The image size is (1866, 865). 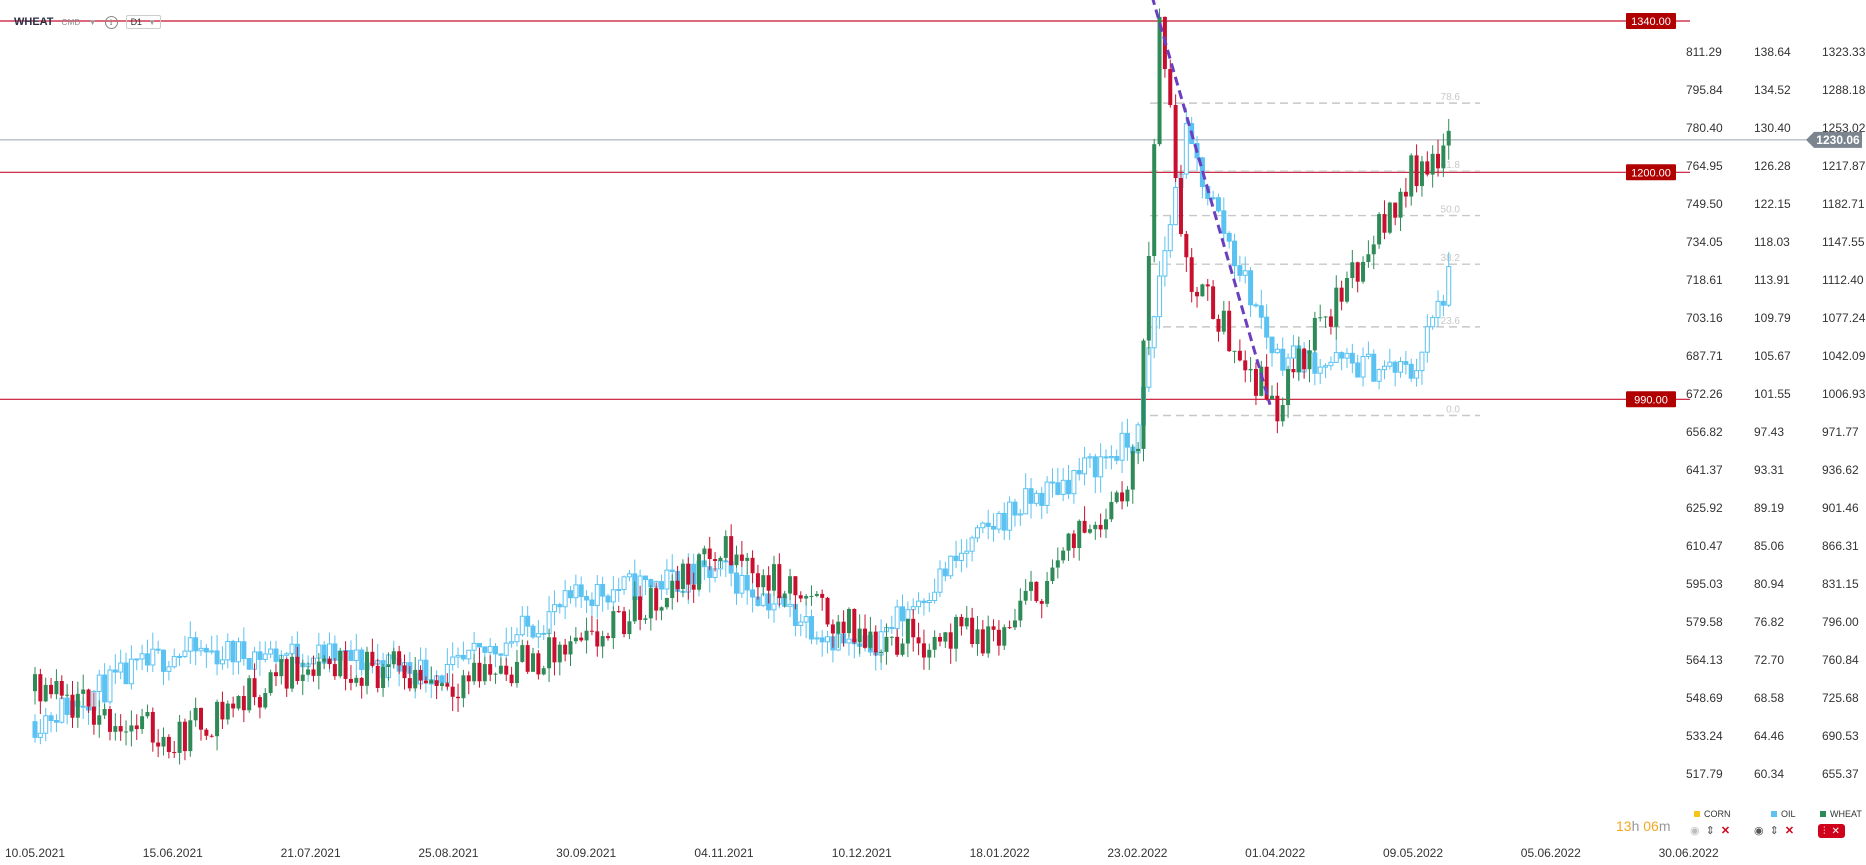 What do you see at coordinates (1769, 470) in the screenshot?
I see `y-tick-label-oil: 93.31` at bounding box center [1769, 470].